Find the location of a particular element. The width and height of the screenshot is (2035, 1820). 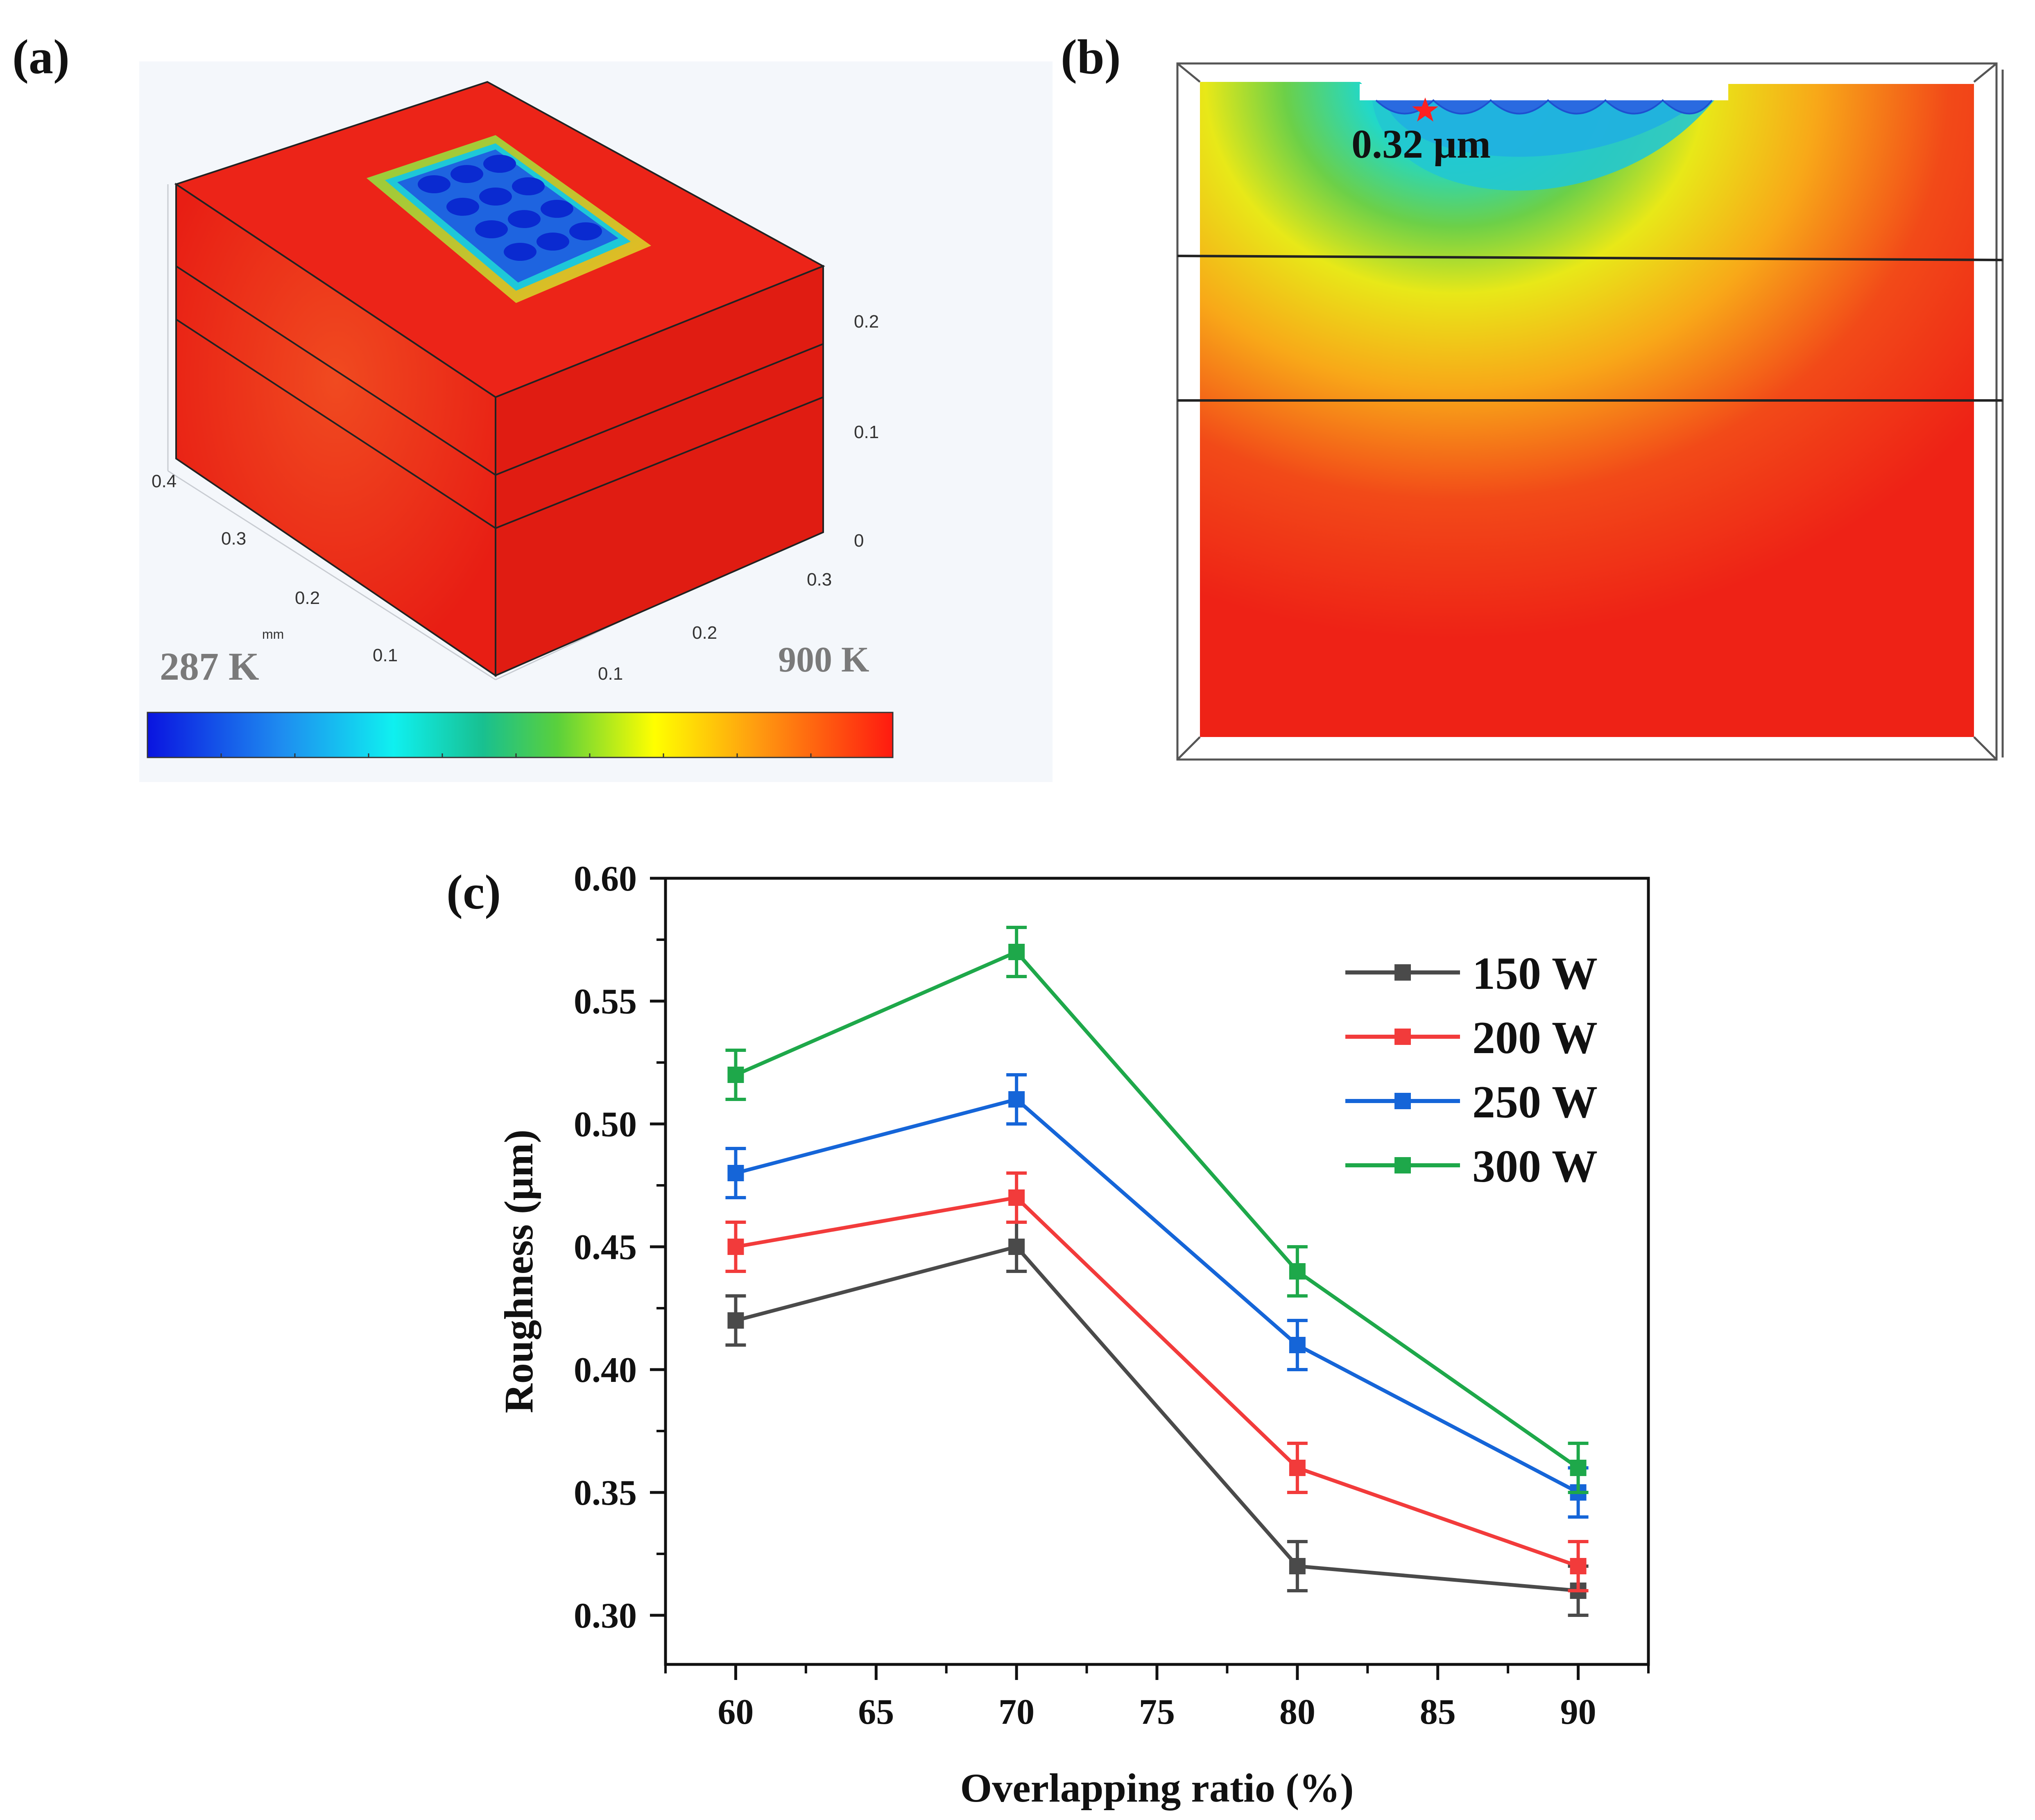

roughness-annotation: 0.32 μm is located at coordinates (1421, 144).